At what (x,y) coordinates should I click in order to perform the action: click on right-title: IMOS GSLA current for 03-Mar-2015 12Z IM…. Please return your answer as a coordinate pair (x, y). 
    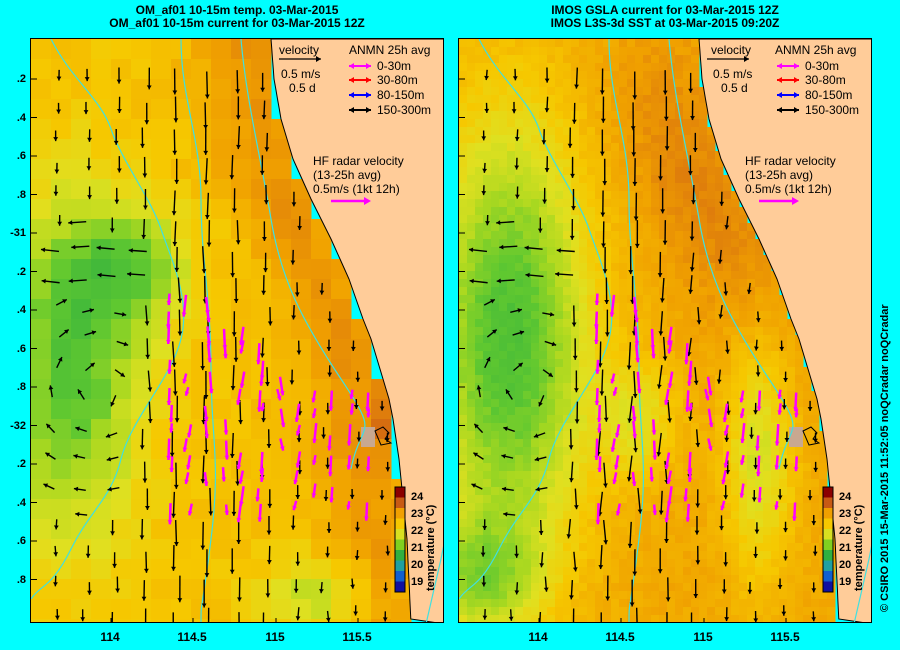
    Looking at the image, I should click on (665, 17).